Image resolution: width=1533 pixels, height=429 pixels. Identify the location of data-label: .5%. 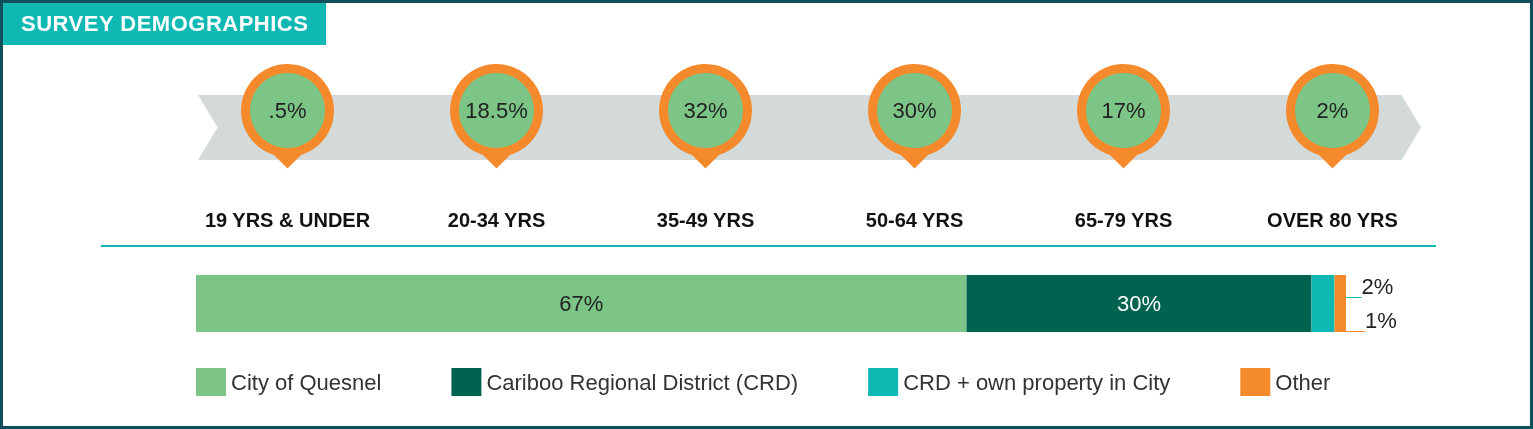
(287, 110).